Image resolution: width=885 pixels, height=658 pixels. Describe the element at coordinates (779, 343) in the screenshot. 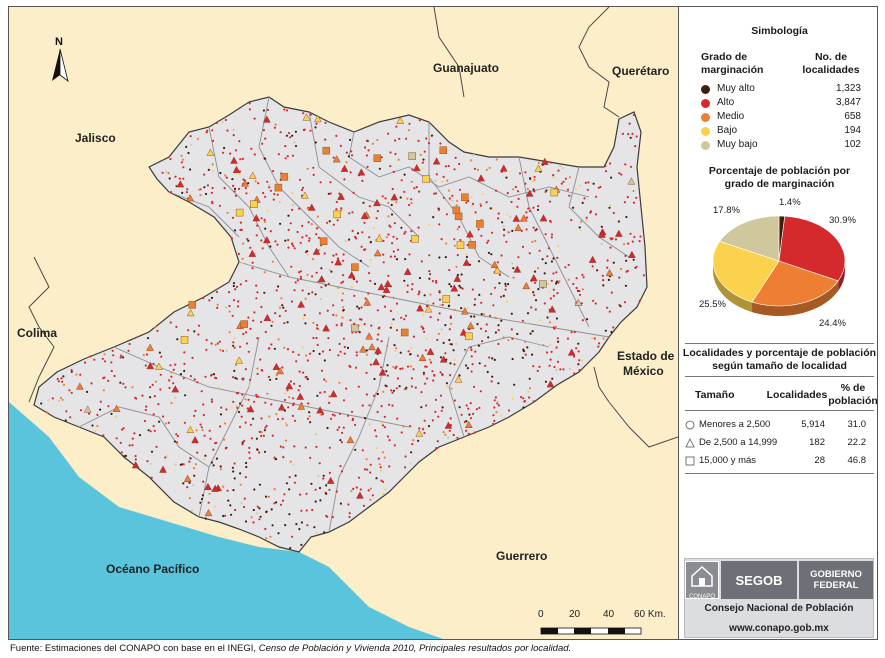

I see `divider` at that location.